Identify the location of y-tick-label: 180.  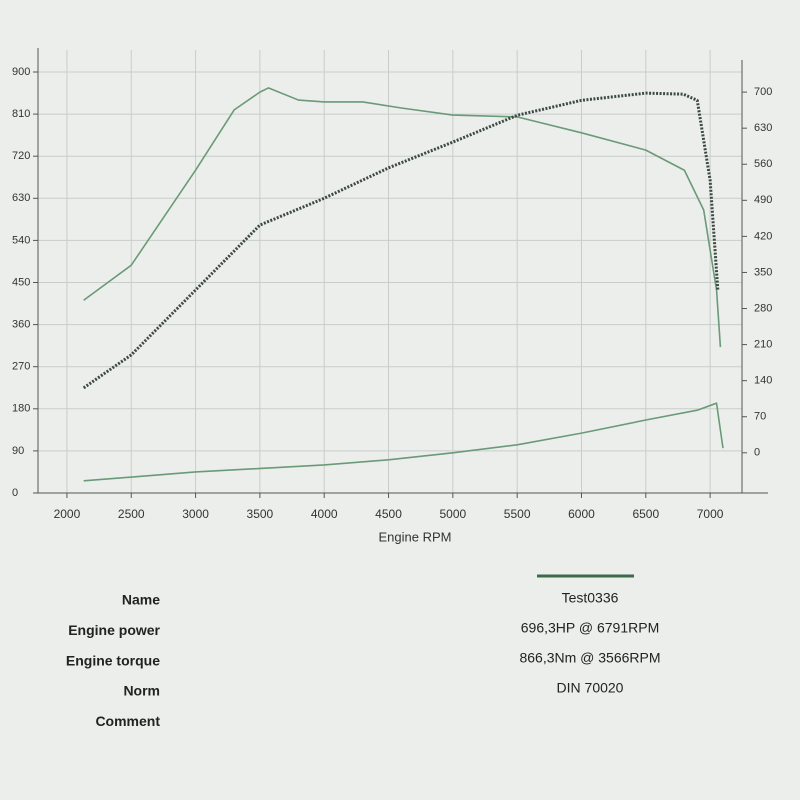
(21, 409).